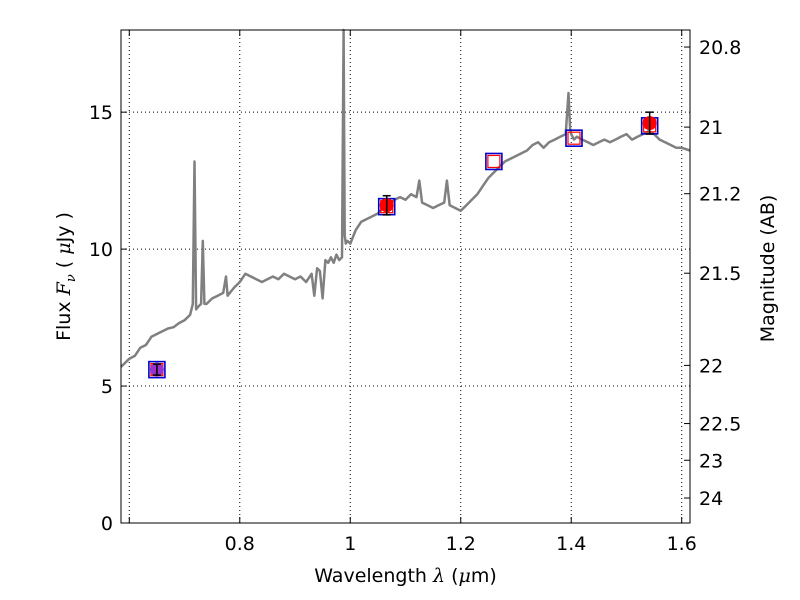  Describe the element at coordinates (711, 128) in the screenshot. I see `magnitude-tick-label: 21` at that location.